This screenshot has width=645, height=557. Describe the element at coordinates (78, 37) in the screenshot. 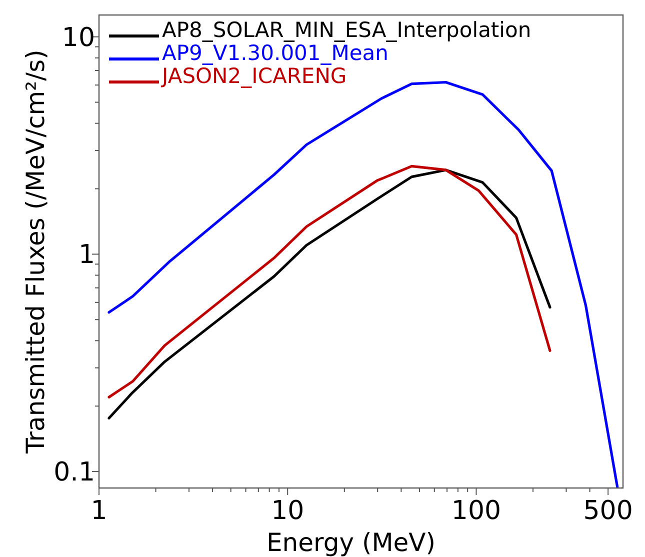

I see `y-tick-label: 10` at that location.